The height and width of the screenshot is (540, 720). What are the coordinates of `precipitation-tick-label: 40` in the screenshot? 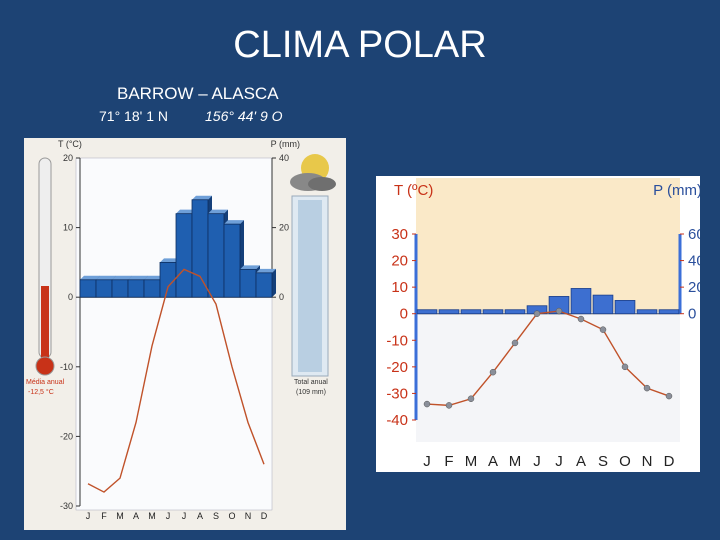 It's located at (284, 158).